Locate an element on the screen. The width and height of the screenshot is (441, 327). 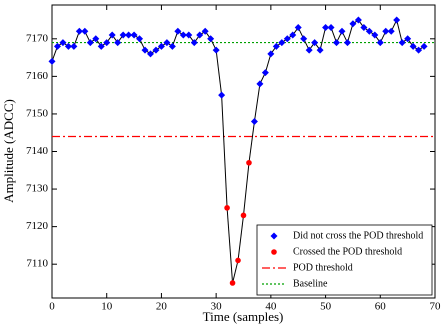
legend-label: Baseline is located at coordinates (310, 283).